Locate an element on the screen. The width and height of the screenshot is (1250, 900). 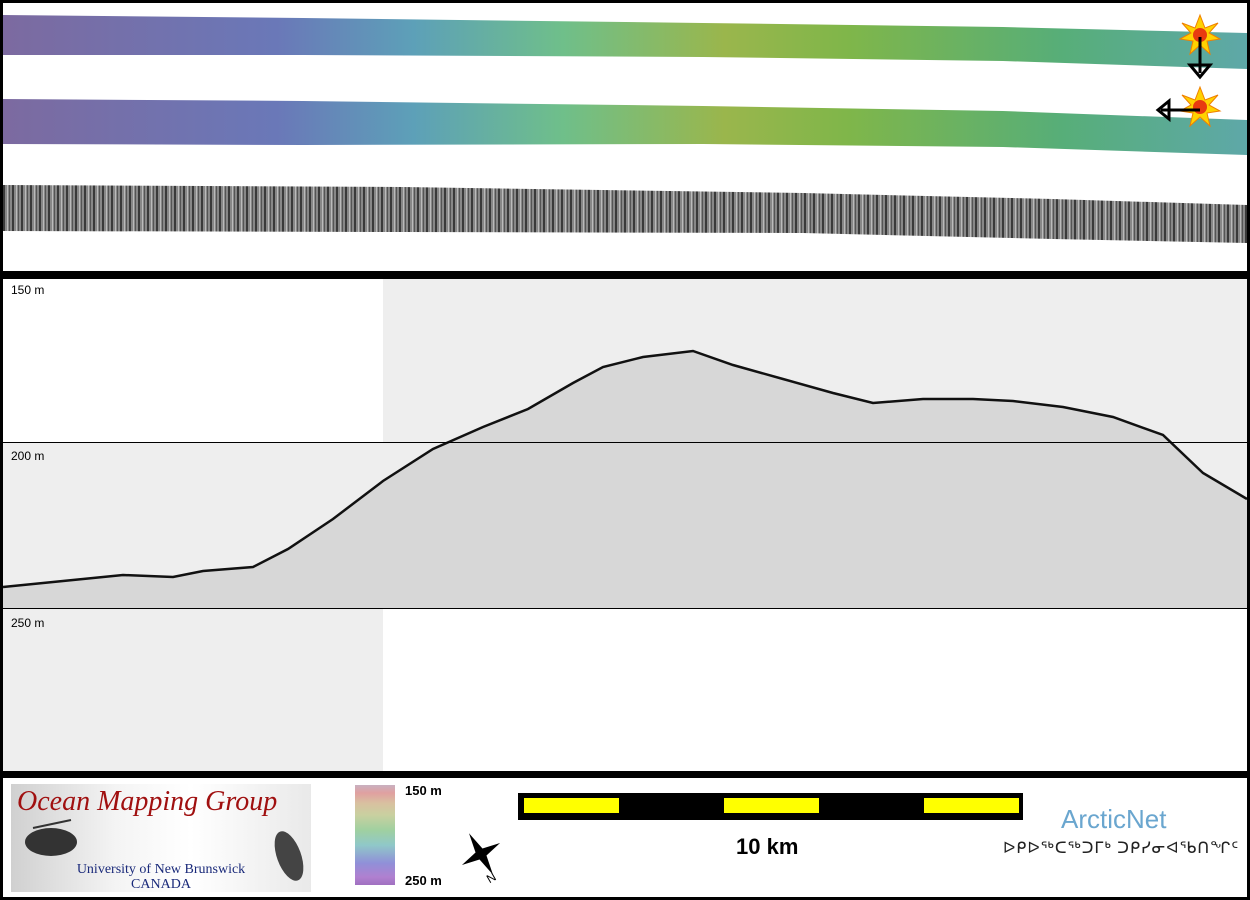
colorbar-top-label: 150 m is located at coordinates (423, 790).